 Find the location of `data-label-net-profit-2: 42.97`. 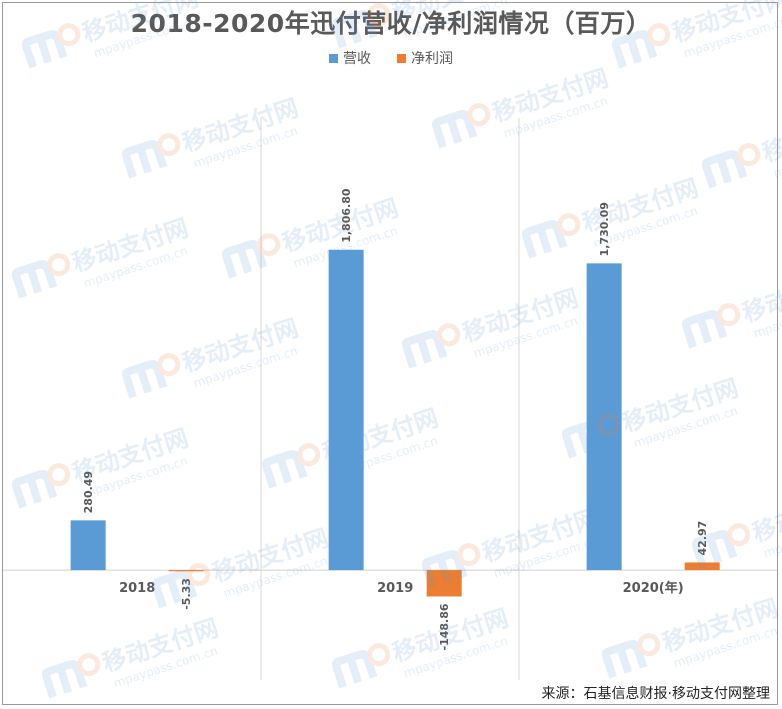

data-label-net-profit-2: 42.97 is located at coordinates (702, 538).